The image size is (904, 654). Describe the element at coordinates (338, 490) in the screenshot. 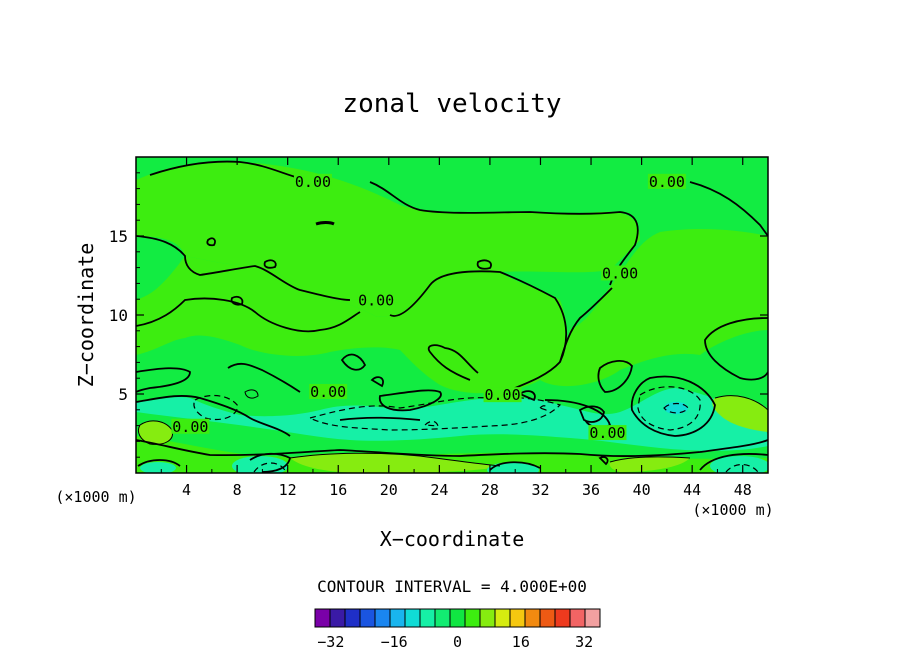

I see `x-tick-label: 16` at that location.